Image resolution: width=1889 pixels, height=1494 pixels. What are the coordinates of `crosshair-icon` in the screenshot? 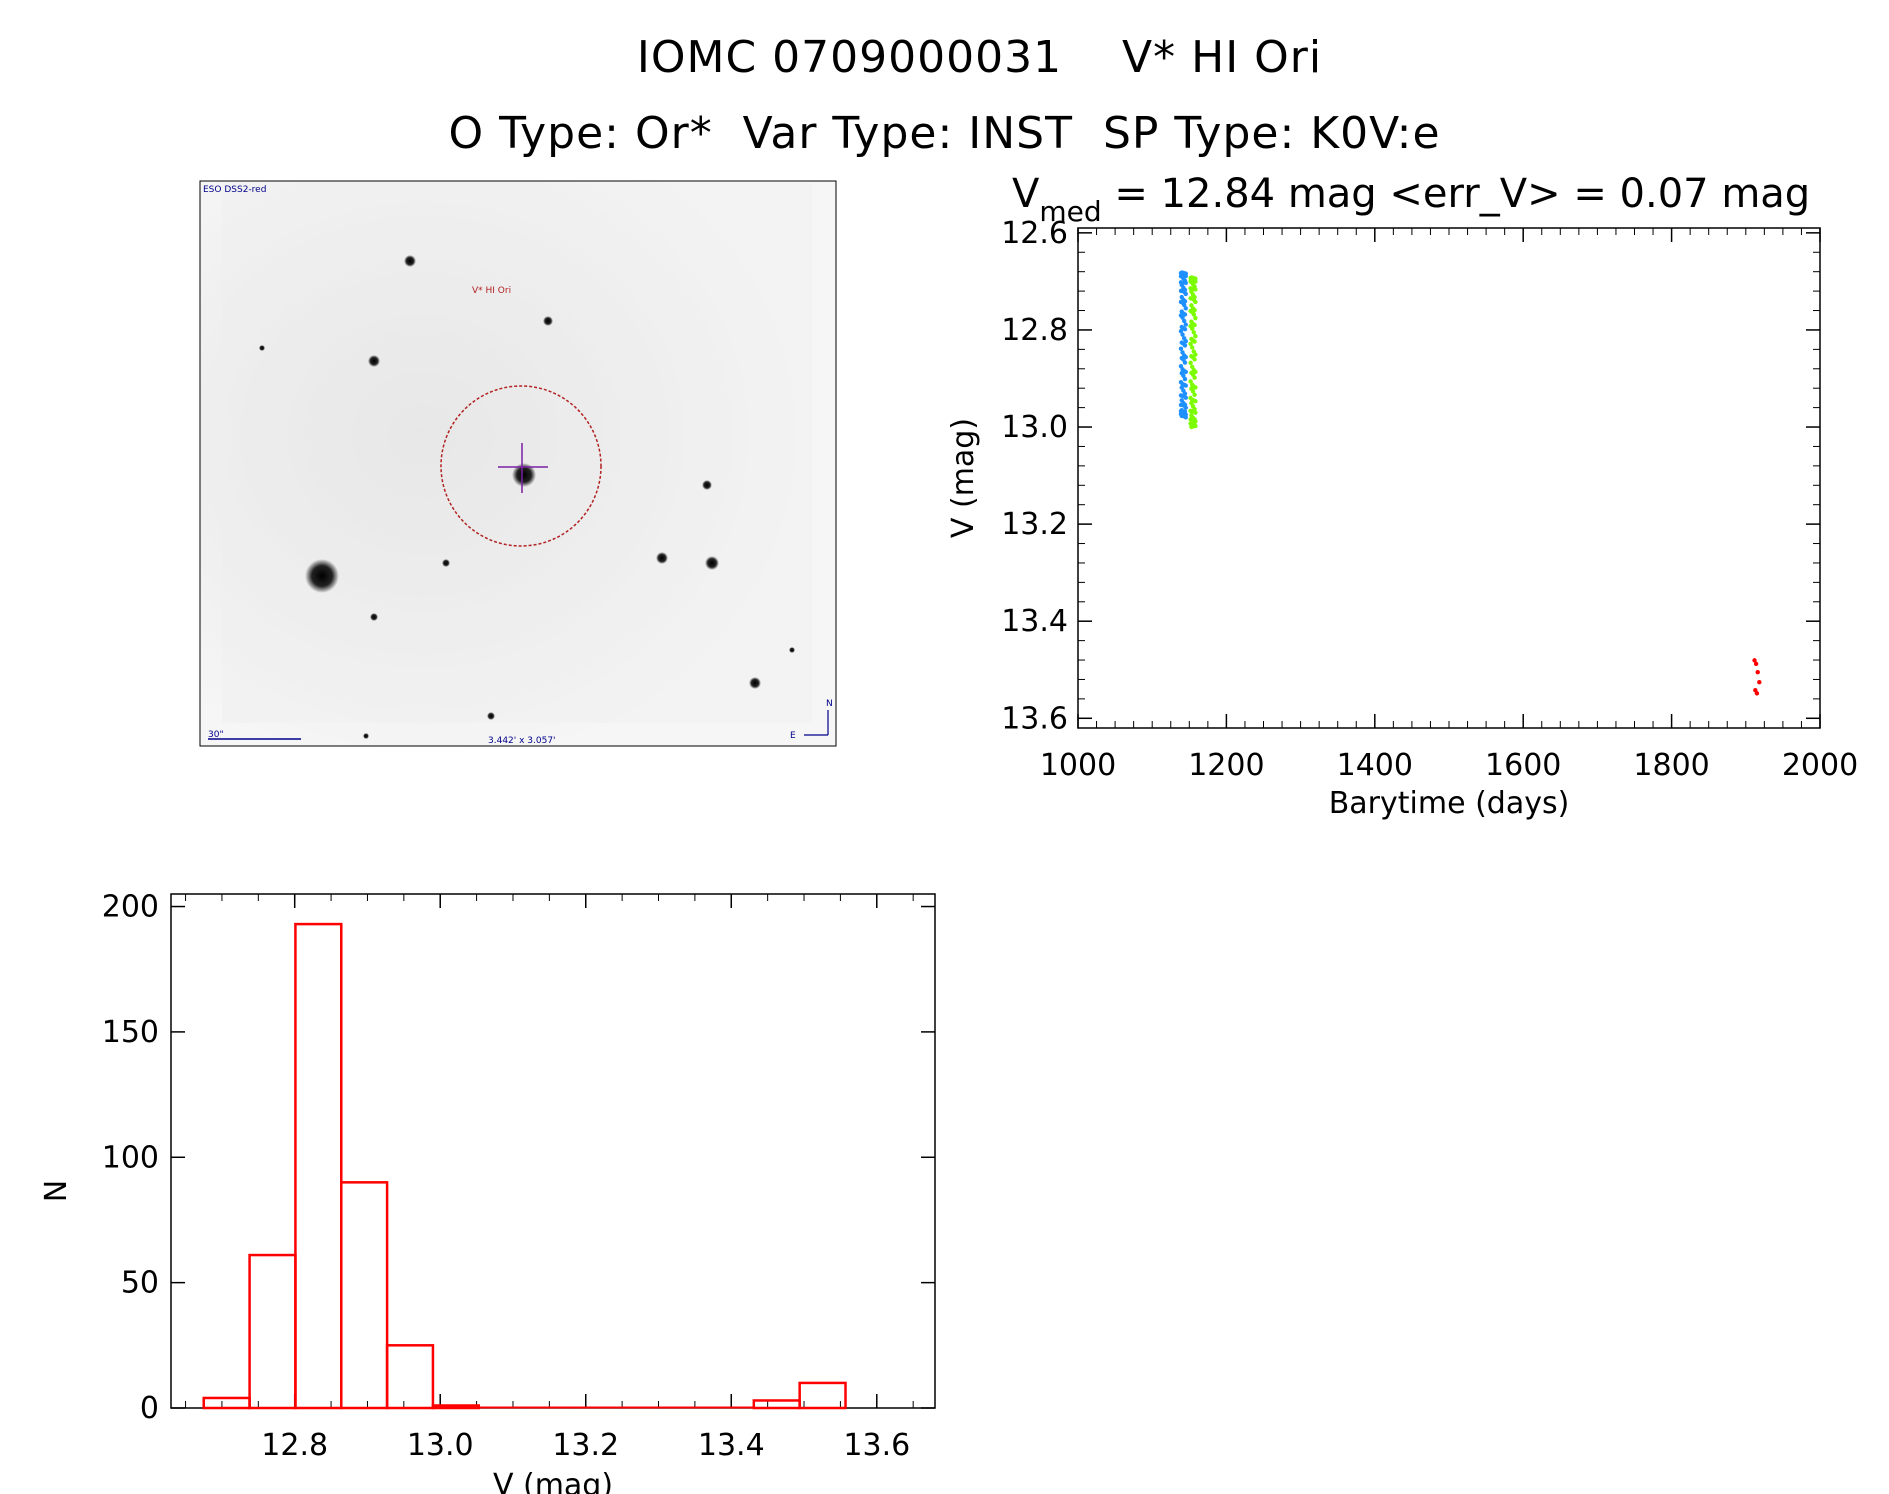 It's located at (523, 468).